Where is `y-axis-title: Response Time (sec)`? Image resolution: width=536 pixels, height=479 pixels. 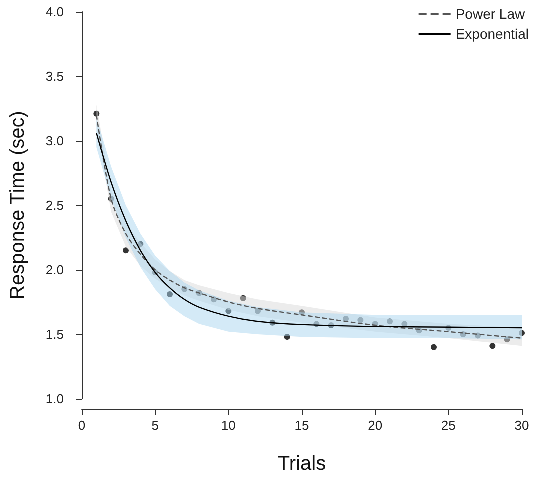
y-axis-title: Response Time (sec) is located at coordinates (18, 205).